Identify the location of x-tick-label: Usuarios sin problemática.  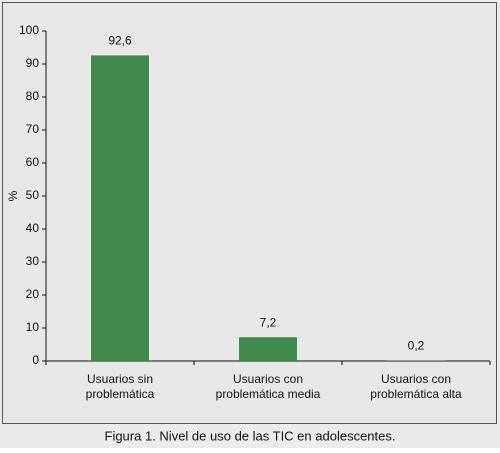
(120, 386).